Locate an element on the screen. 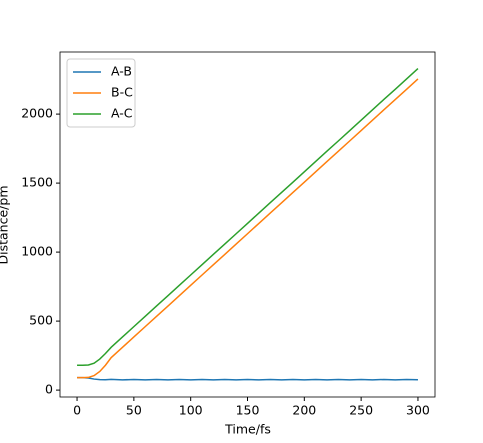 The height and width of the screenshot is (443, 483). line is located at coordinates (247, 378).